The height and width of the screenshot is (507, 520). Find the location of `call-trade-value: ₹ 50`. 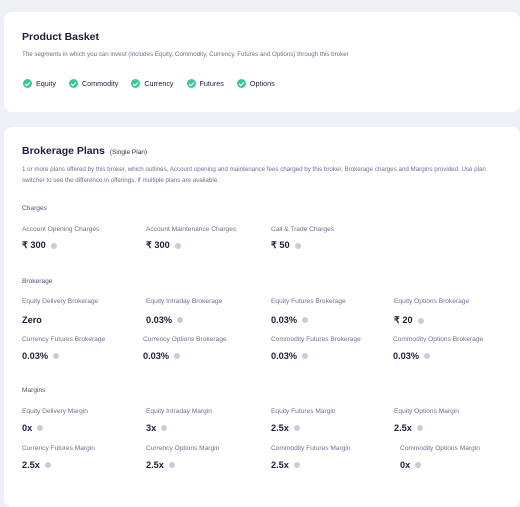

call-trade-value: ₹ 50 is located at coordinates (286, 245).